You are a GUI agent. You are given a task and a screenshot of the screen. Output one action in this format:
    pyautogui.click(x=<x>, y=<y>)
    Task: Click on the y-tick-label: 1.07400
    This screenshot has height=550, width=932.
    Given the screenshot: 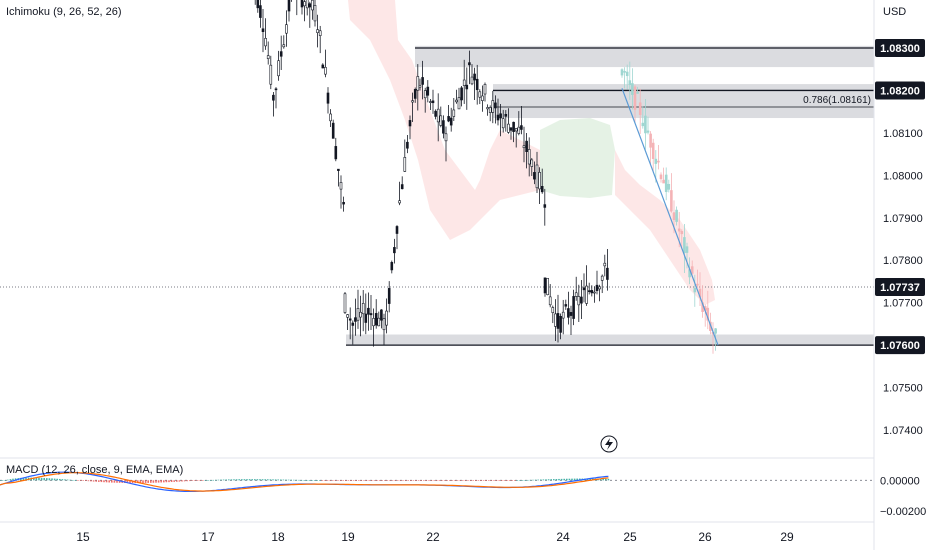 What is the action you would take?
    pyautogui.click(x=903, y=431)
    